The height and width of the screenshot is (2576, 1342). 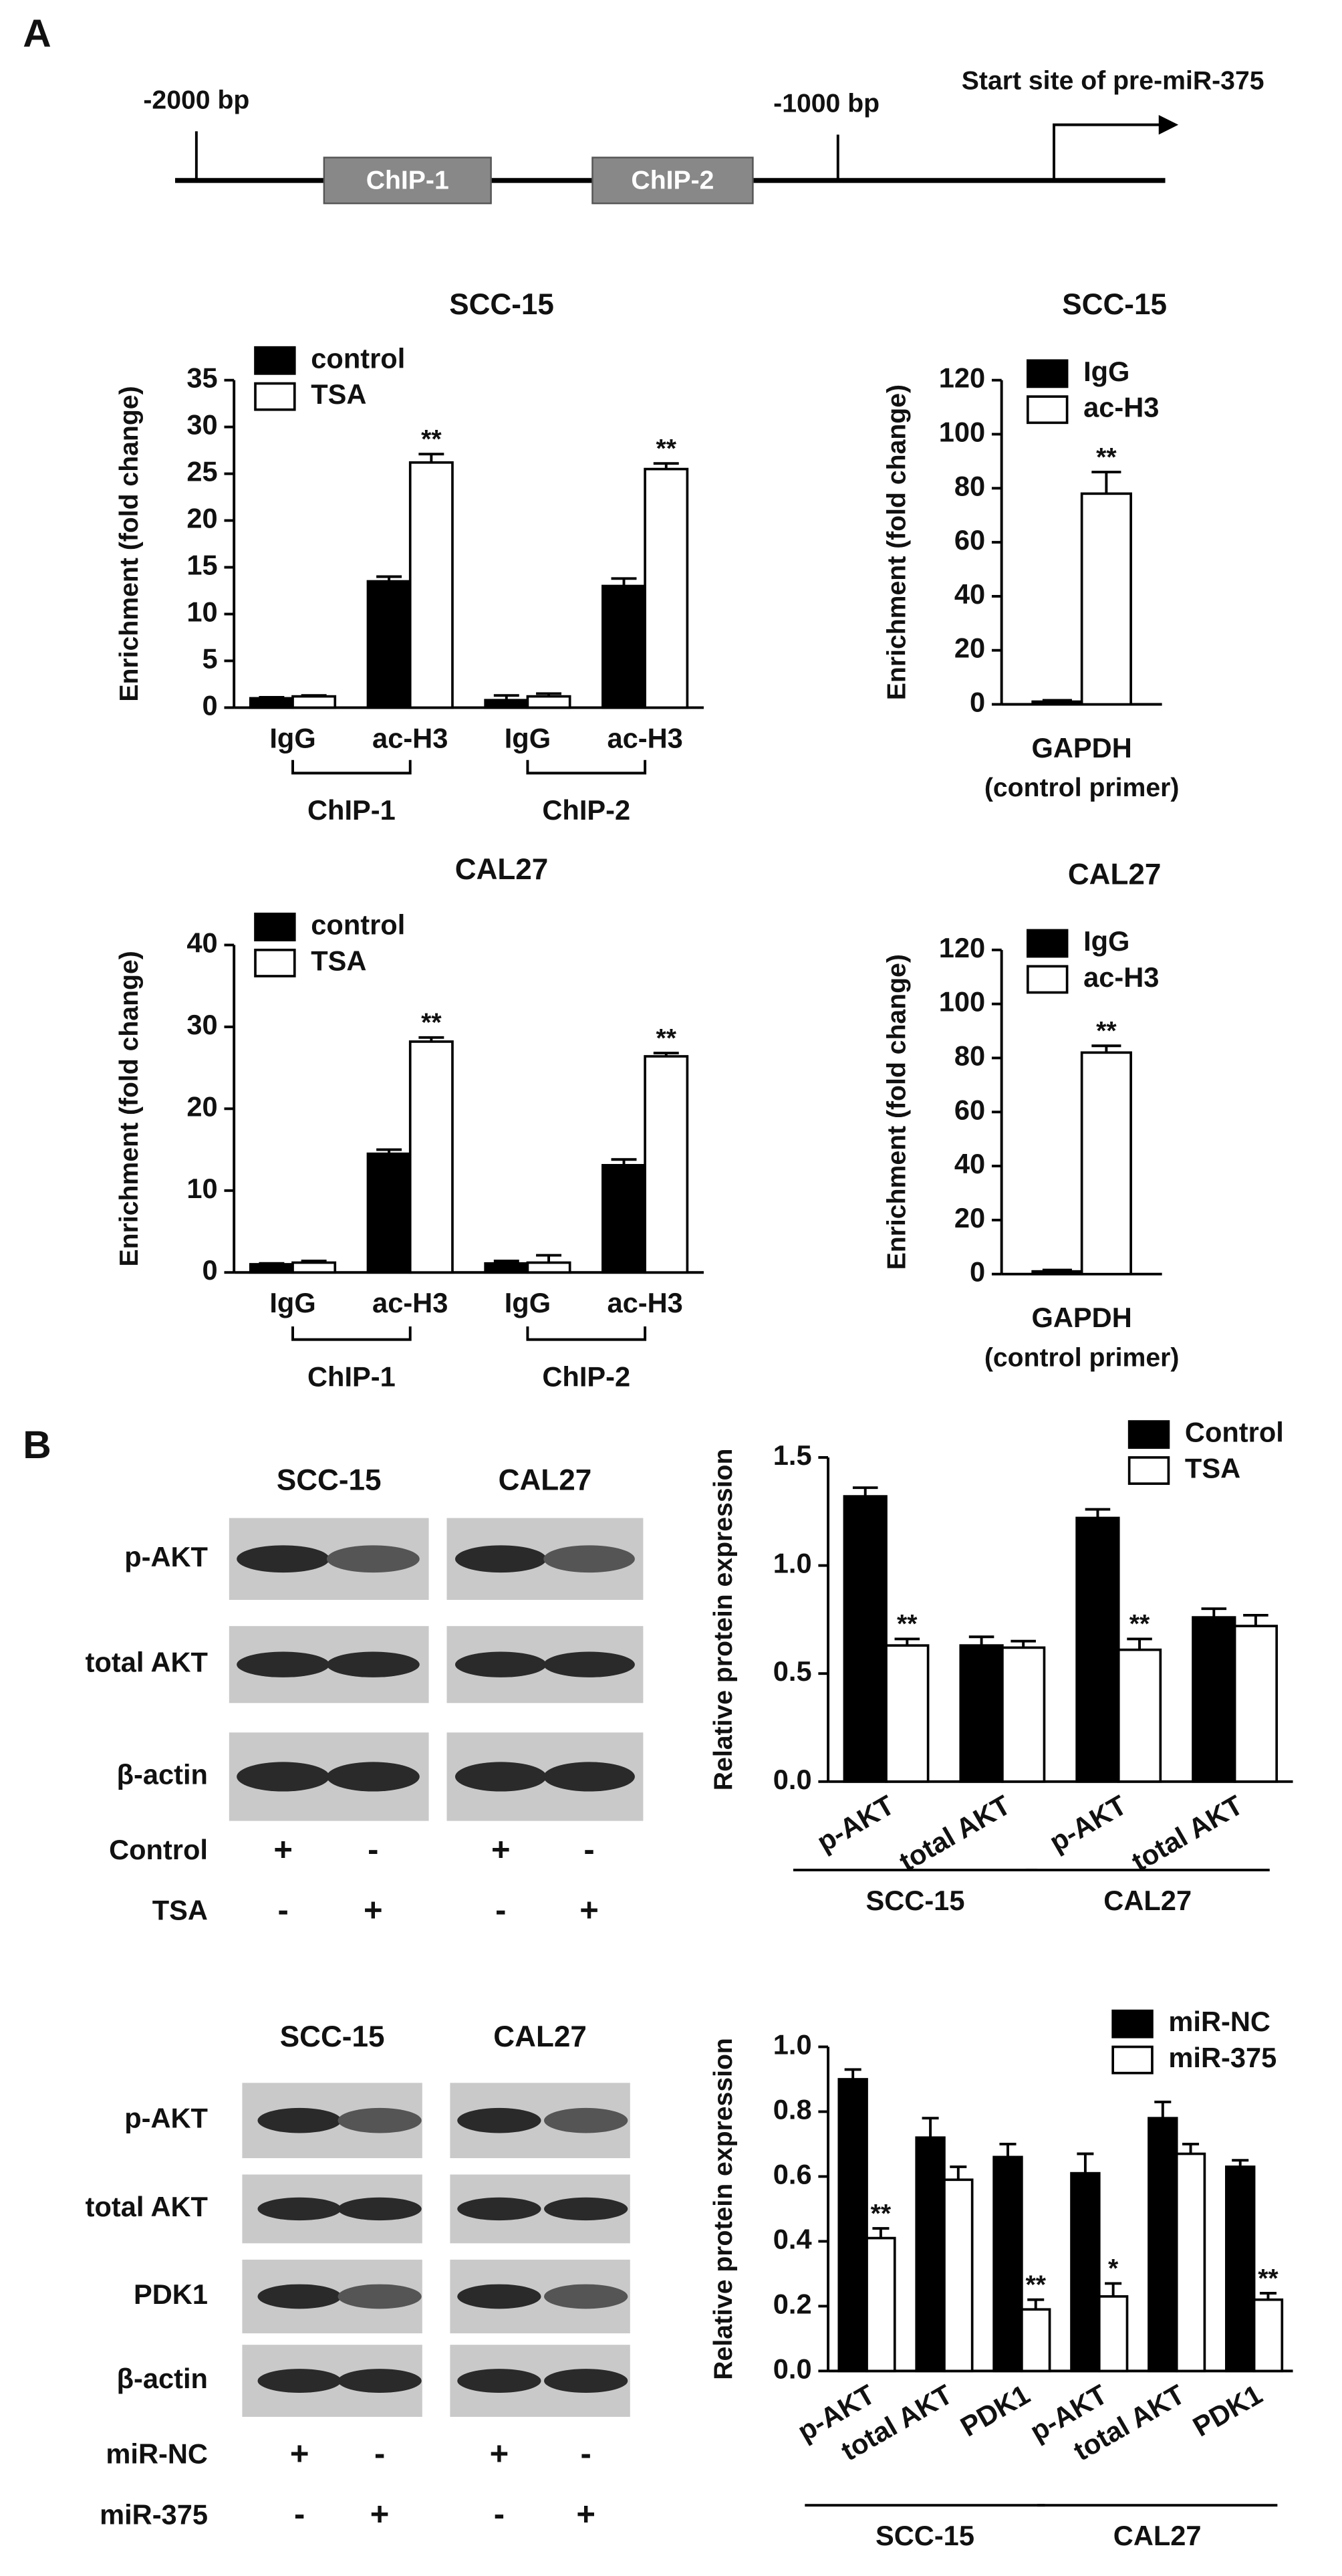 I want to click on y-tick-label: 100, so click(x=962, y=1002).